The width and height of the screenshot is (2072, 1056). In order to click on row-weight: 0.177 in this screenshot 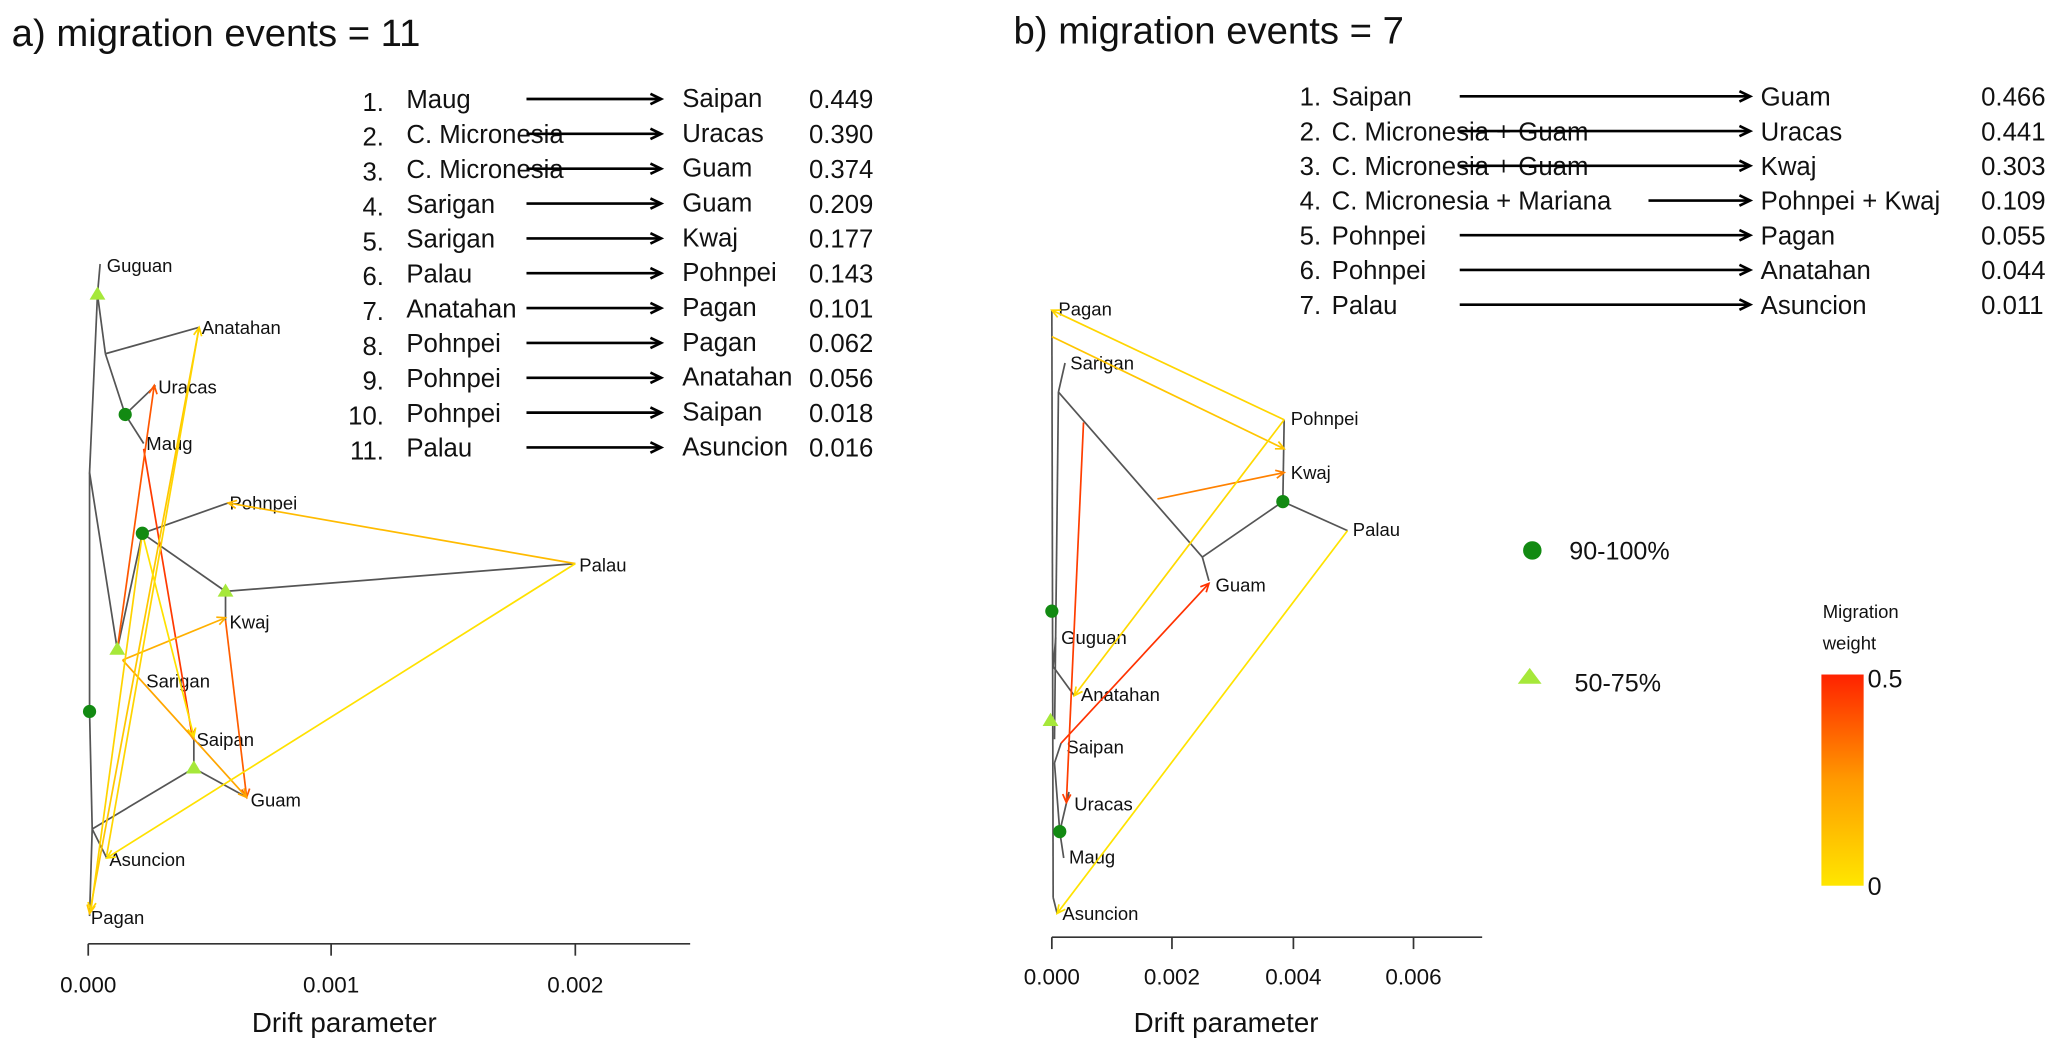, I will do `click(841, 240)`.